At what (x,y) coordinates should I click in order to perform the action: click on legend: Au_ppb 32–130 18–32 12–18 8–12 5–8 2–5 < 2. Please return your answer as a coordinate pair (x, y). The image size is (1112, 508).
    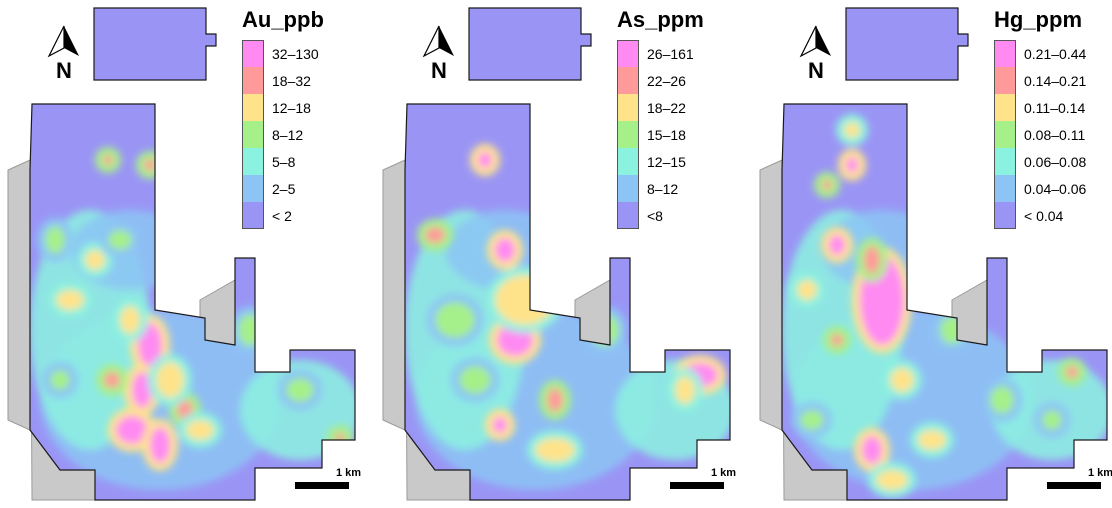
    Looking at the image, I should click on (283, 118).